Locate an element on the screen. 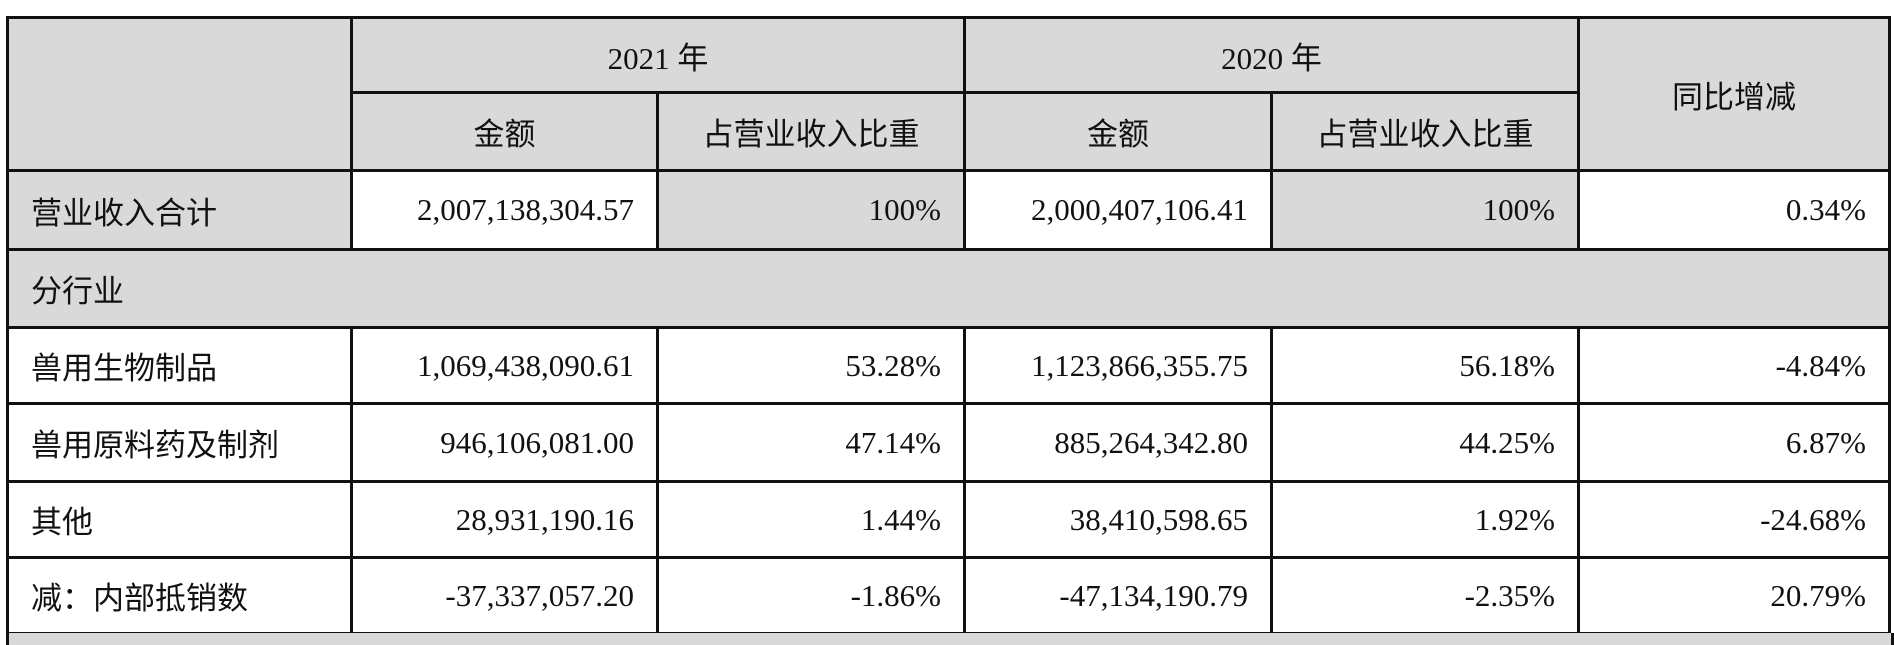 The image size is (1894, 645). amount-2020: 1,123,866,355.75 is located at coordinates (1118, 365).